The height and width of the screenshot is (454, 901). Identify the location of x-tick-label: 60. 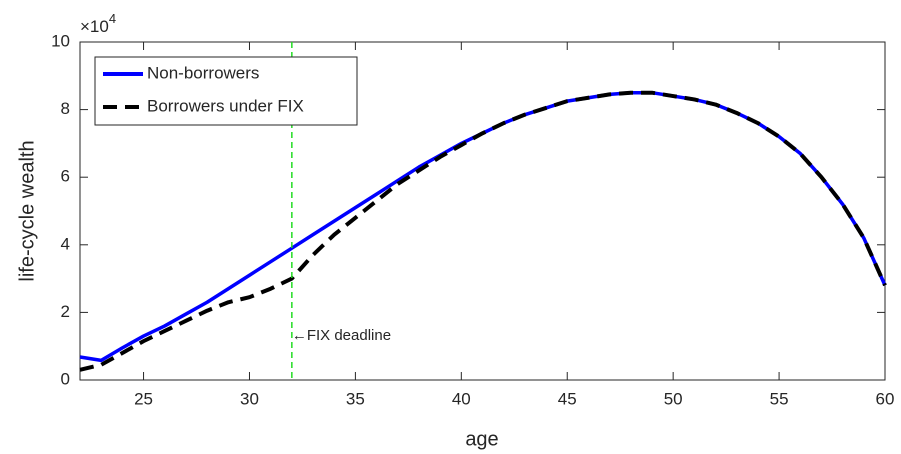
(885, 398).